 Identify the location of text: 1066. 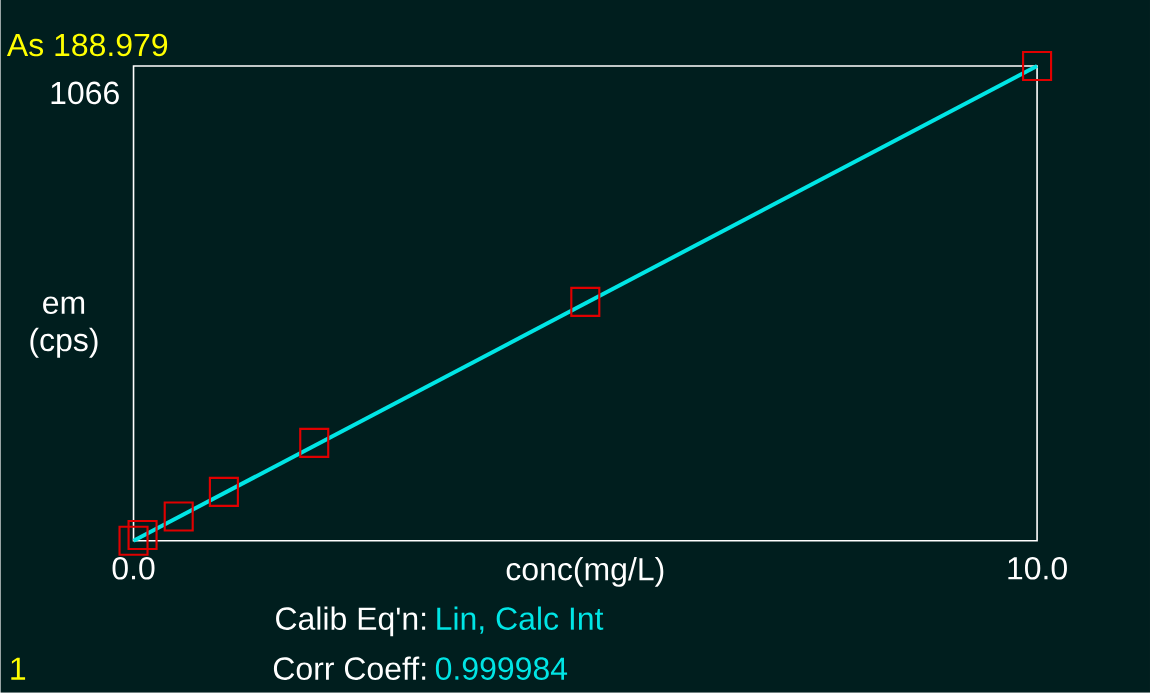
(85, 93).